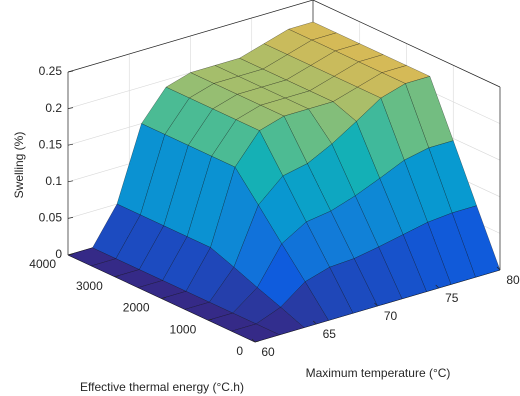 Image resolution: width=520 pixels, height=396 pixels. What do you see at coordinates (378, 373) in the screenshot?
I see `x-axis-label: Maximum temperature (°C)` at bounding box center [378, 373].